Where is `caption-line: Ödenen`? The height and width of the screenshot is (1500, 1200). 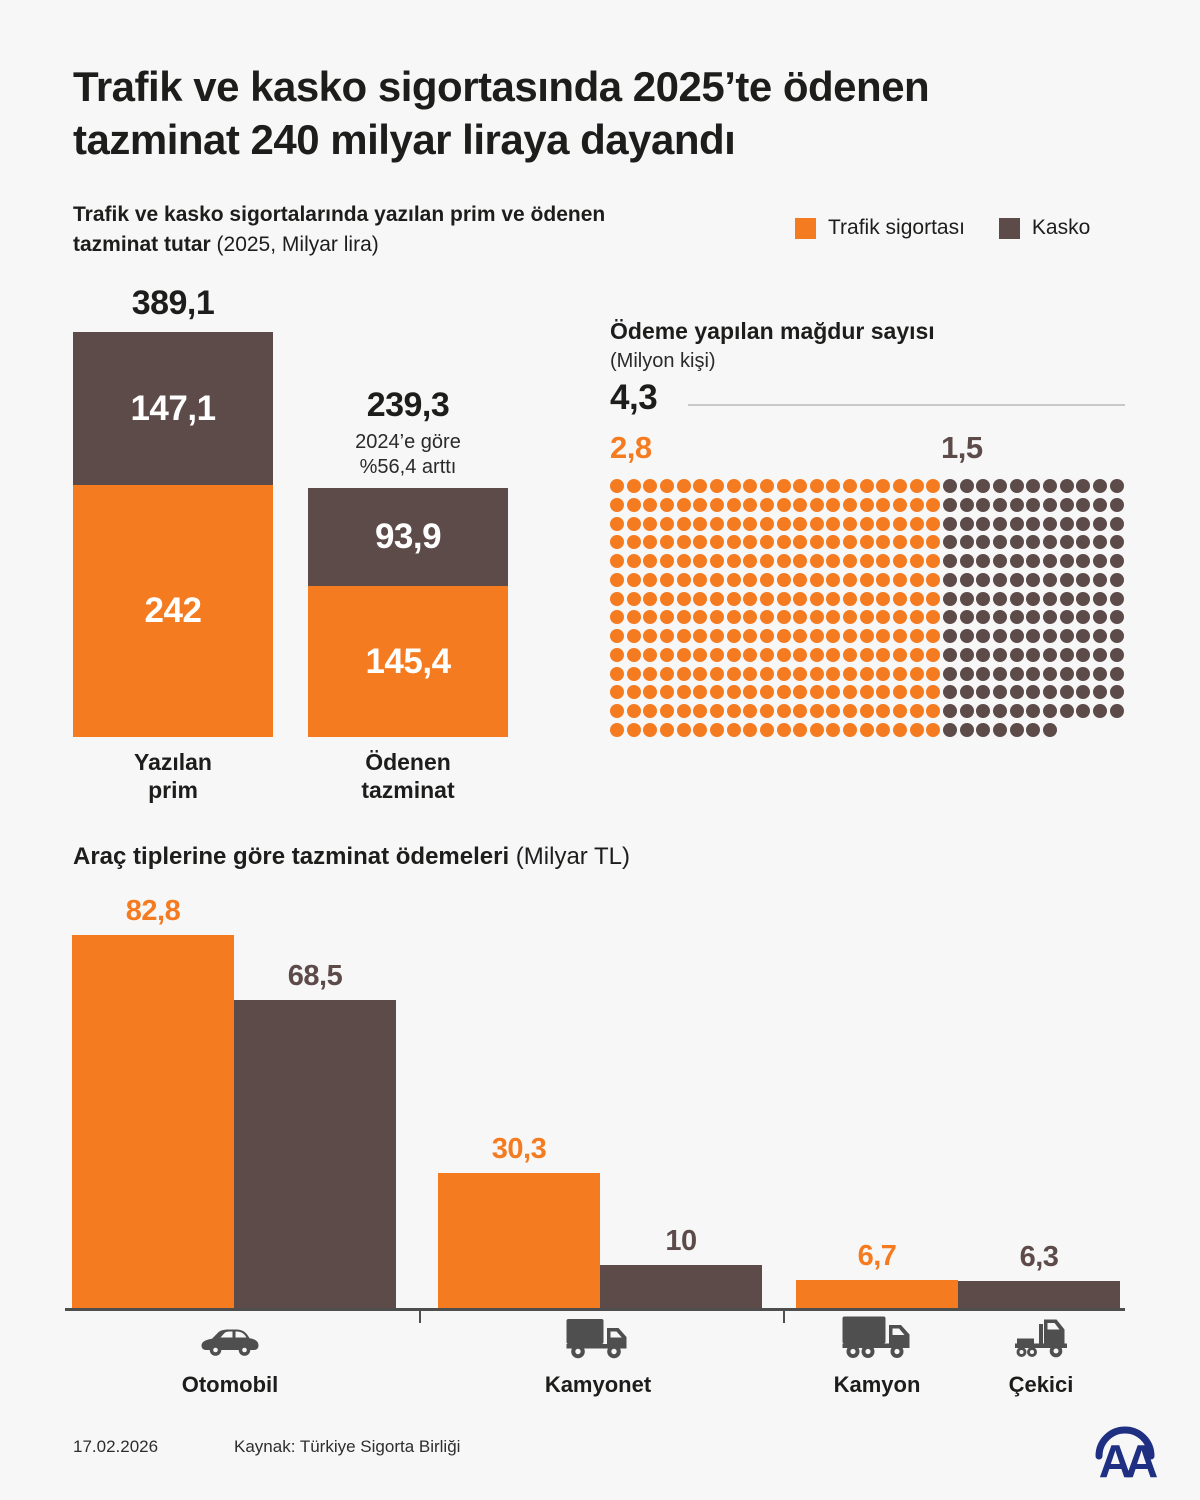 caption-line: Ödenen is located at coordinates (408, 762).